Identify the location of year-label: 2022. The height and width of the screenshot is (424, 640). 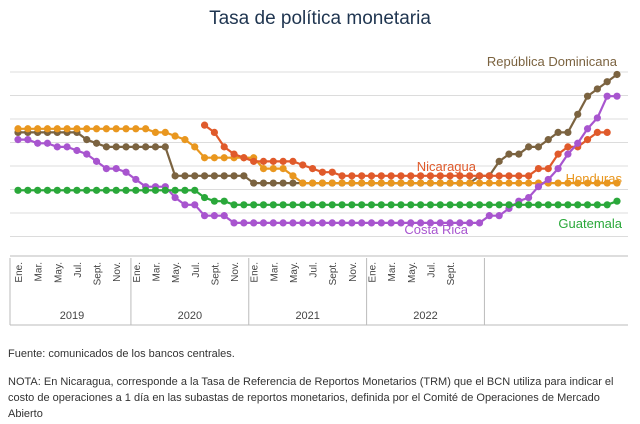
(425, 316).